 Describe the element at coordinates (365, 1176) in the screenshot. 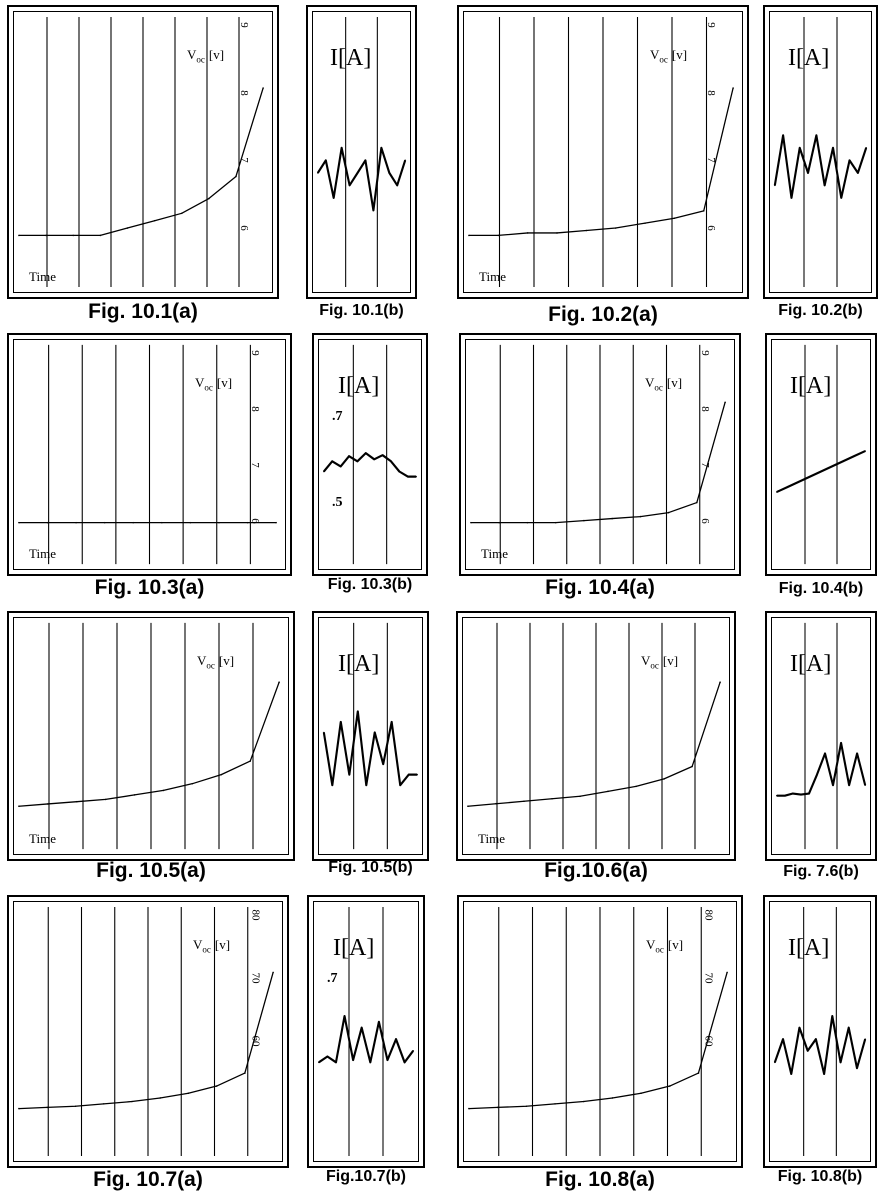

I see `figure-caption: Fig.10.7(b)` at that location.